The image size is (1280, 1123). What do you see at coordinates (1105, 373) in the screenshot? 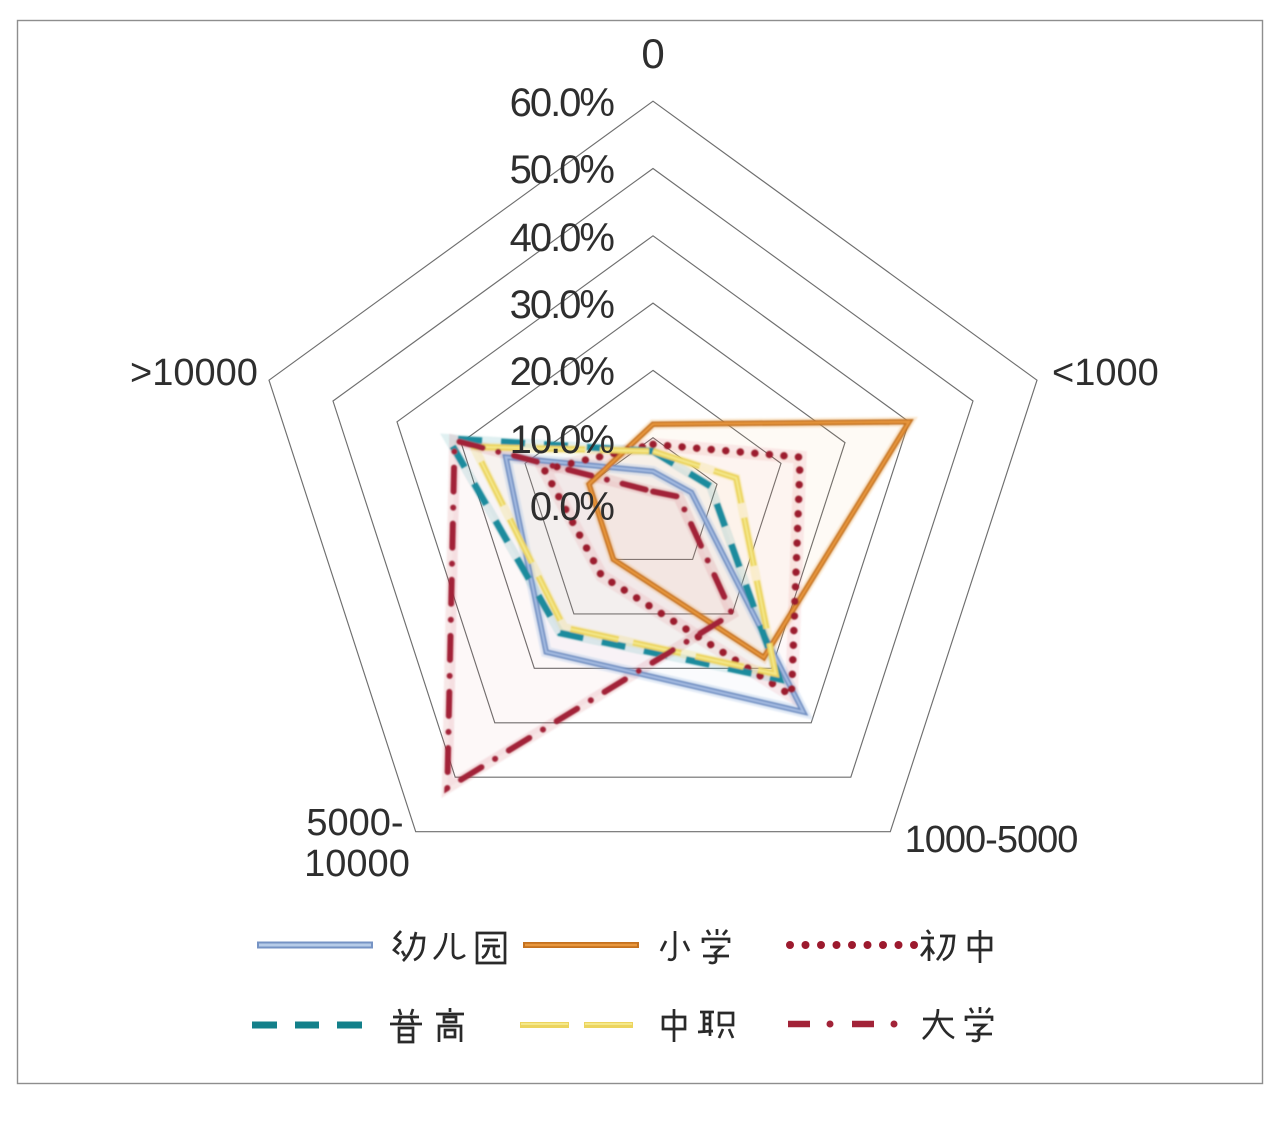
I see `svg-text: <1000` at bounding box center [1105, 373].